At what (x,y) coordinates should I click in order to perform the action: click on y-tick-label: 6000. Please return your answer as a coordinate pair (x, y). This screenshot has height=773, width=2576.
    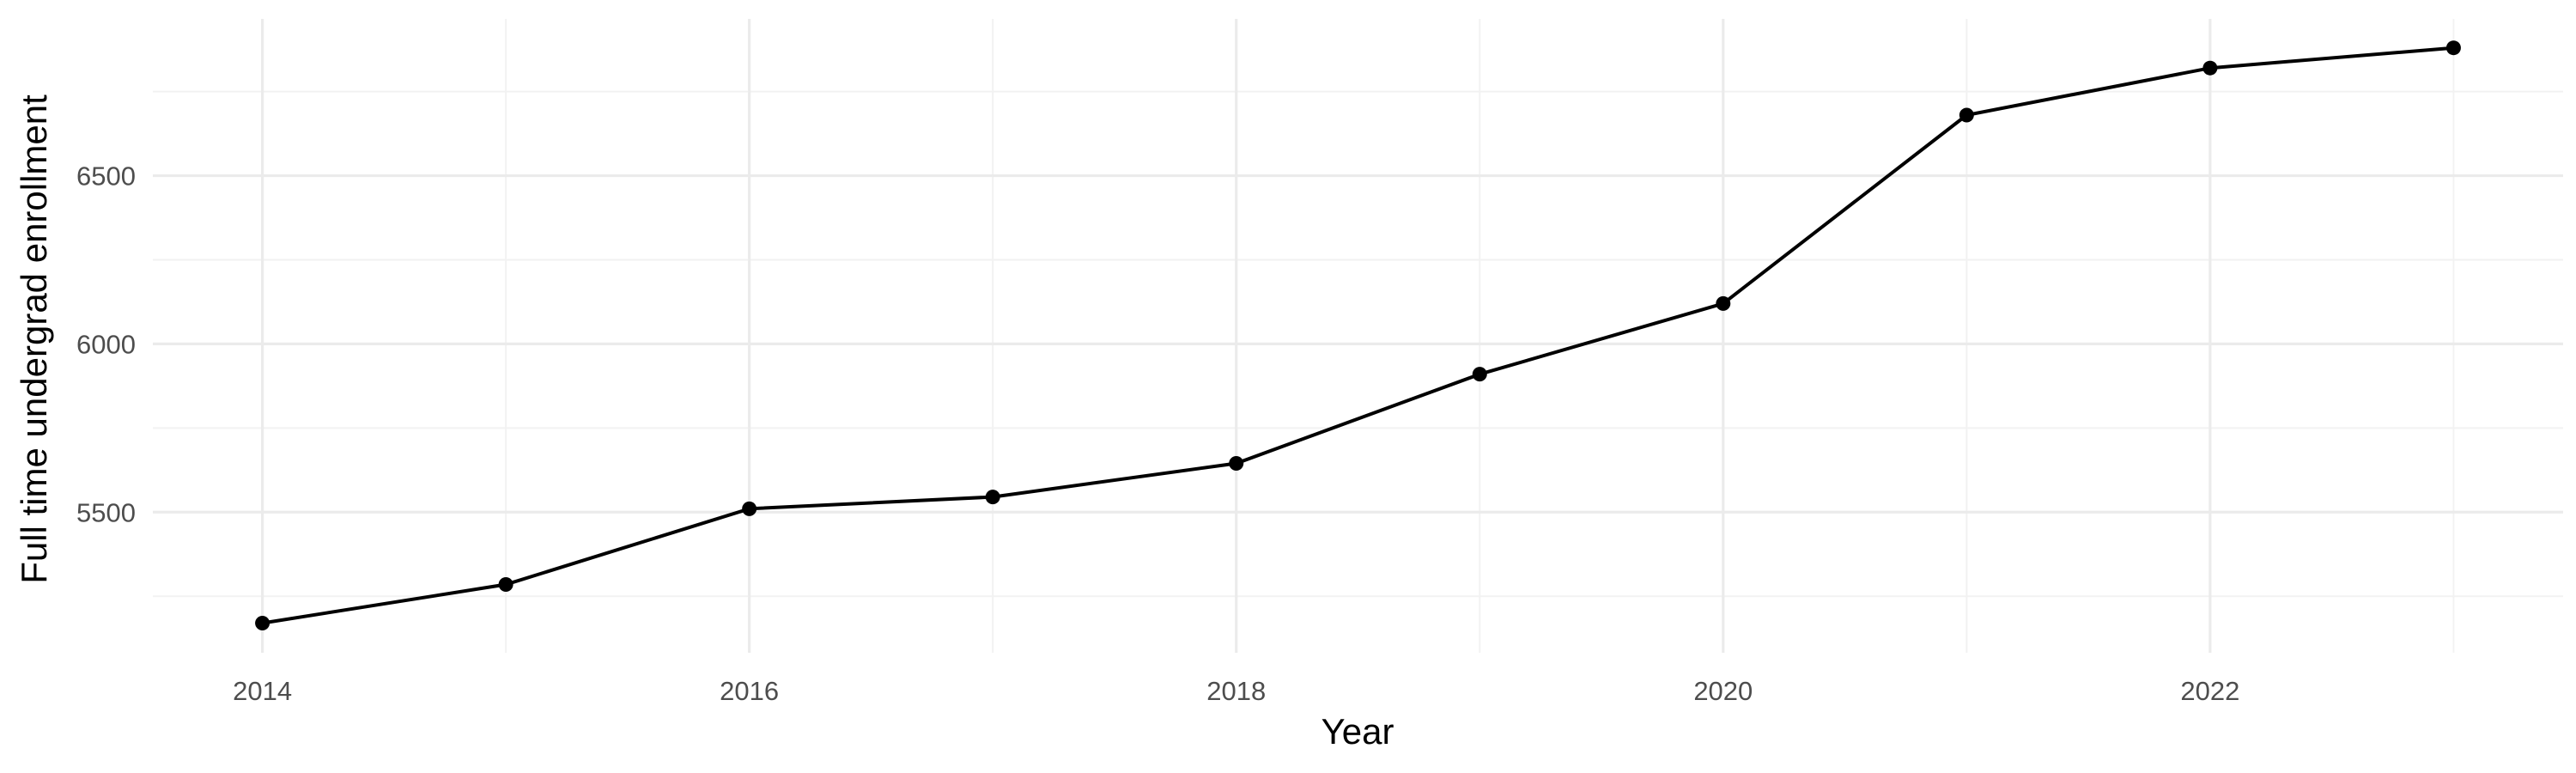
    Looking at the image, I should click on (106, 344).